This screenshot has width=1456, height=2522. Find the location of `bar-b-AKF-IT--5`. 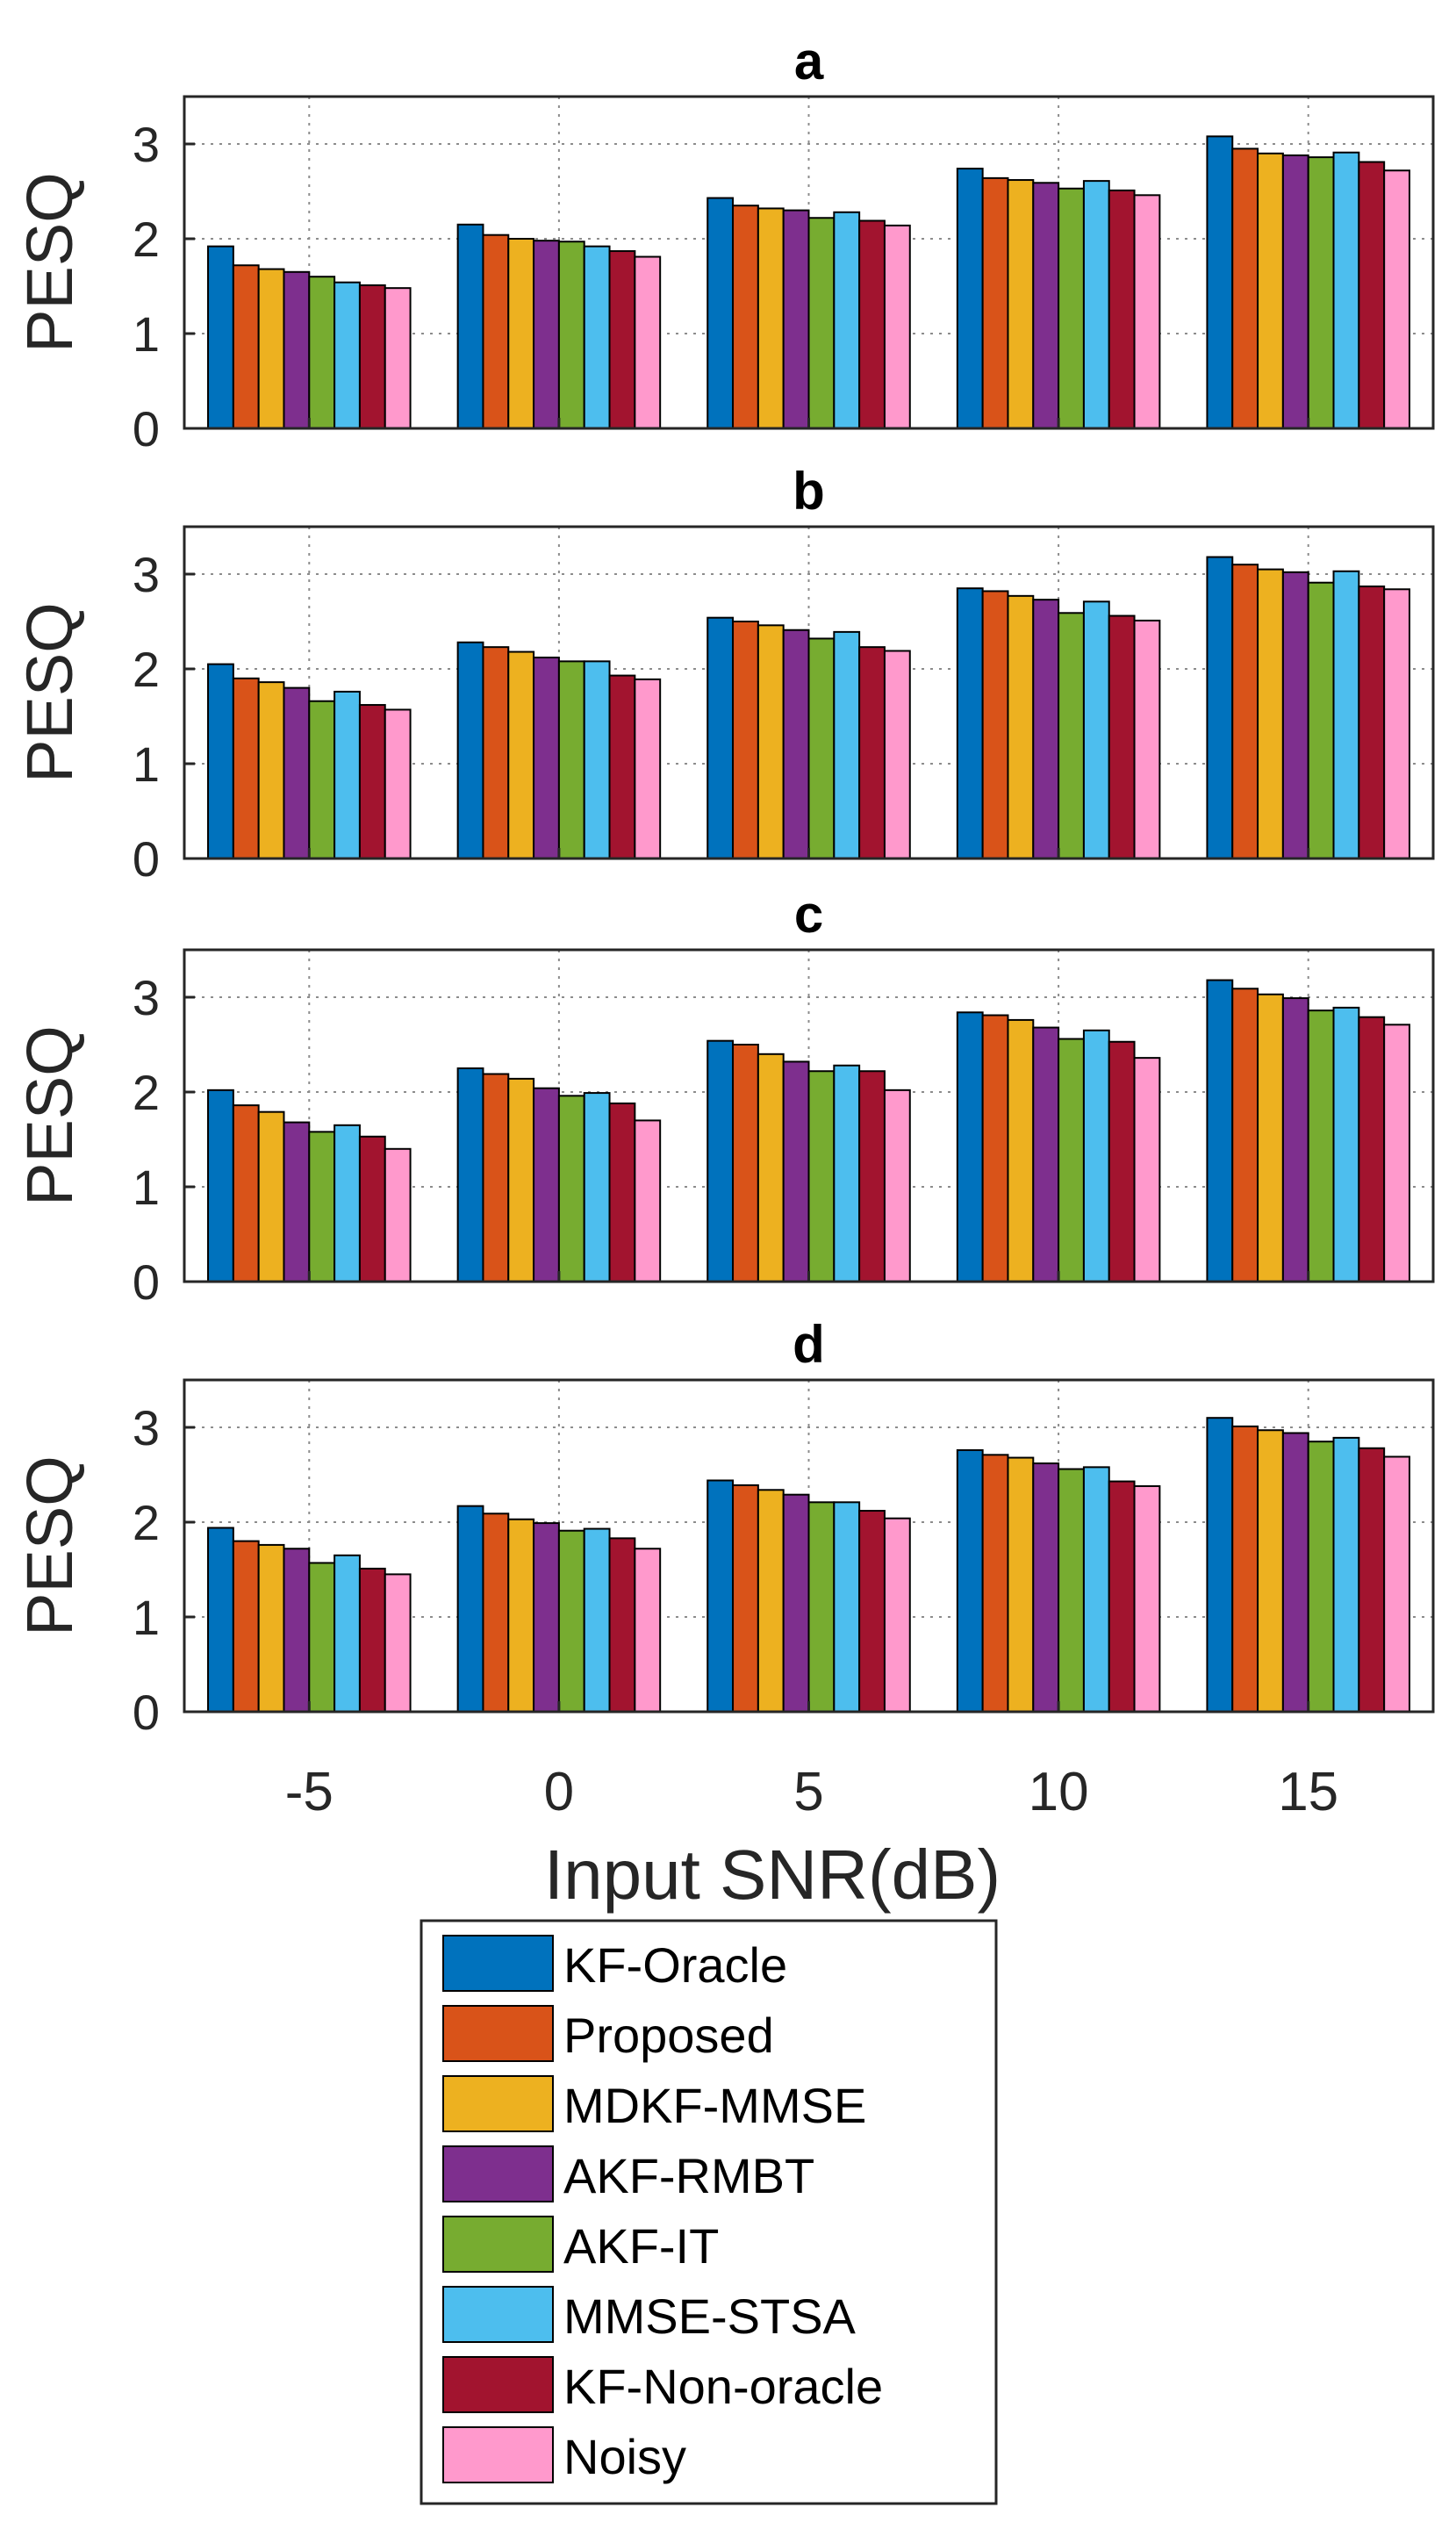

bar-b-AKF-IT--5 is located at coordinates (322, 779).